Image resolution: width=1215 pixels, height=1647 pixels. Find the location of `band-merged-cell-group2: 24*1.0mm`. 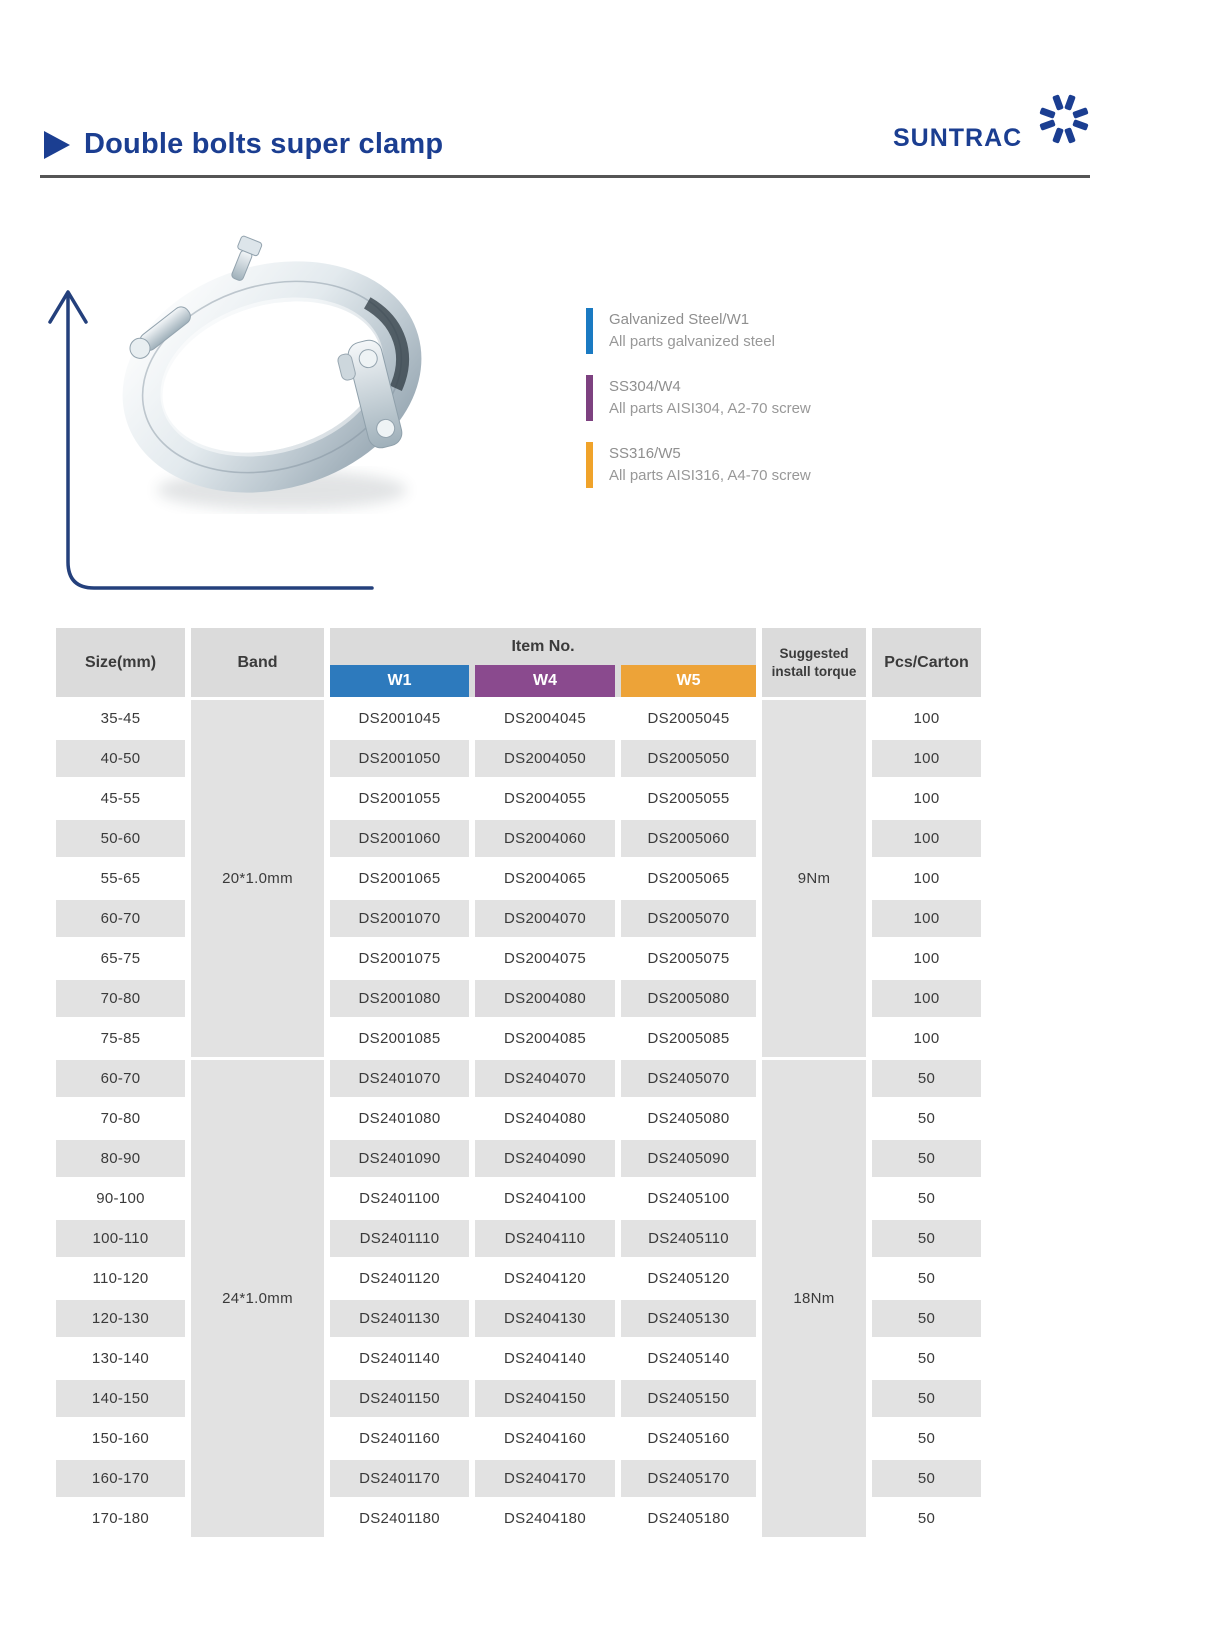

band-merged-cell-group2: 24*1.0mm is located at coordinates (257, 1298).